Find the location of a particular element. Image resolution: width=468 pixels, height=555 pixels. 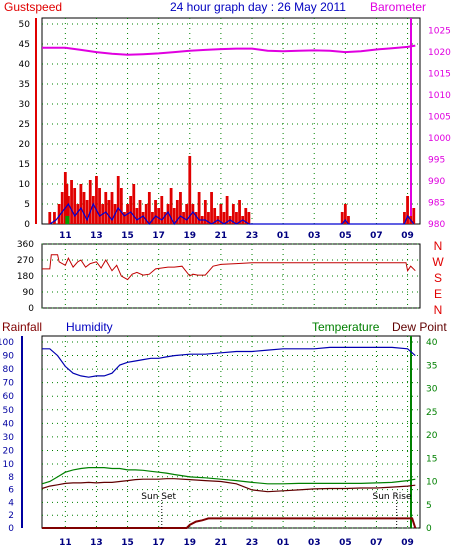

header-barometer: Barometer is located at coordinates (398, 7).